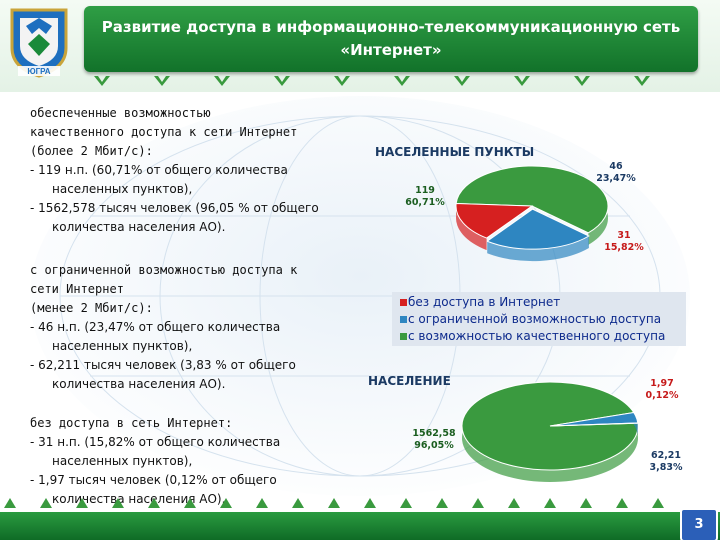 This screenshot has height=542, width=720. What do you see at coordinates (662, 383) in the screenshot?
I see `value-label: 1,97` at bounding box center [662, 383].